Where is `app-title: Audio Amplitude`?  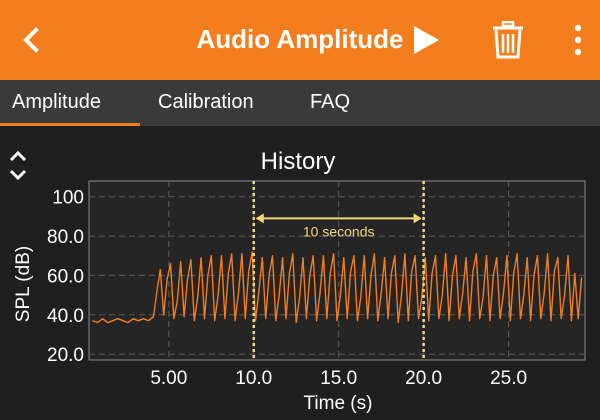 app-title: Audio Amplitude is located at coordinates (300, 39).